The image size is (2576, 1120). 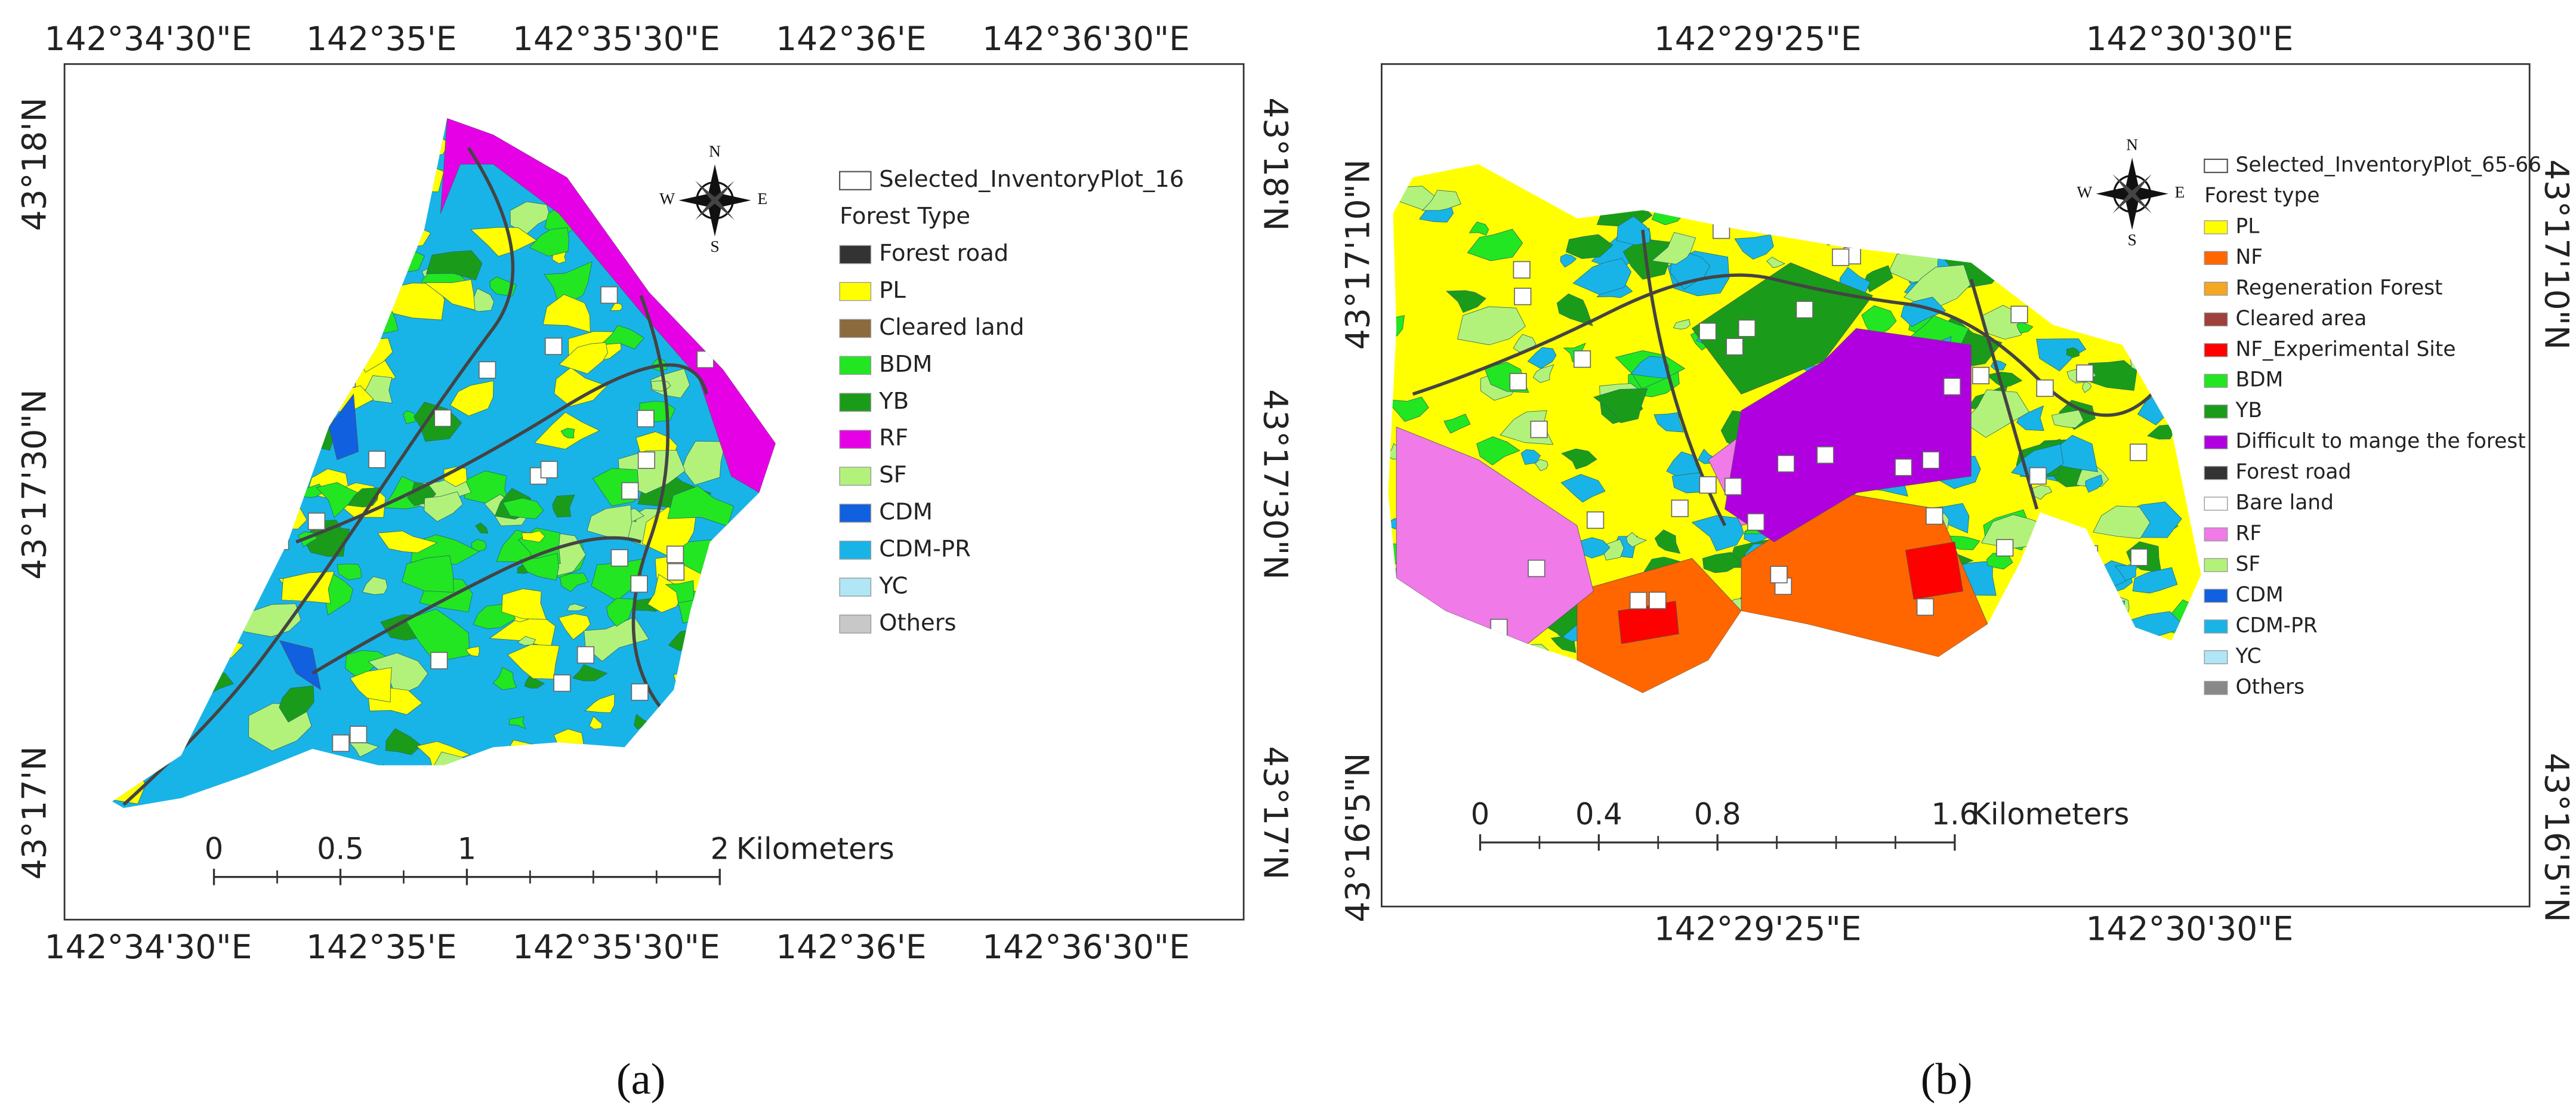 What do you see at coordinates (148, 947) in the screenshot?
I see `bottom-coordinate: 142°34'30"E` at bounding box center [148, 947].